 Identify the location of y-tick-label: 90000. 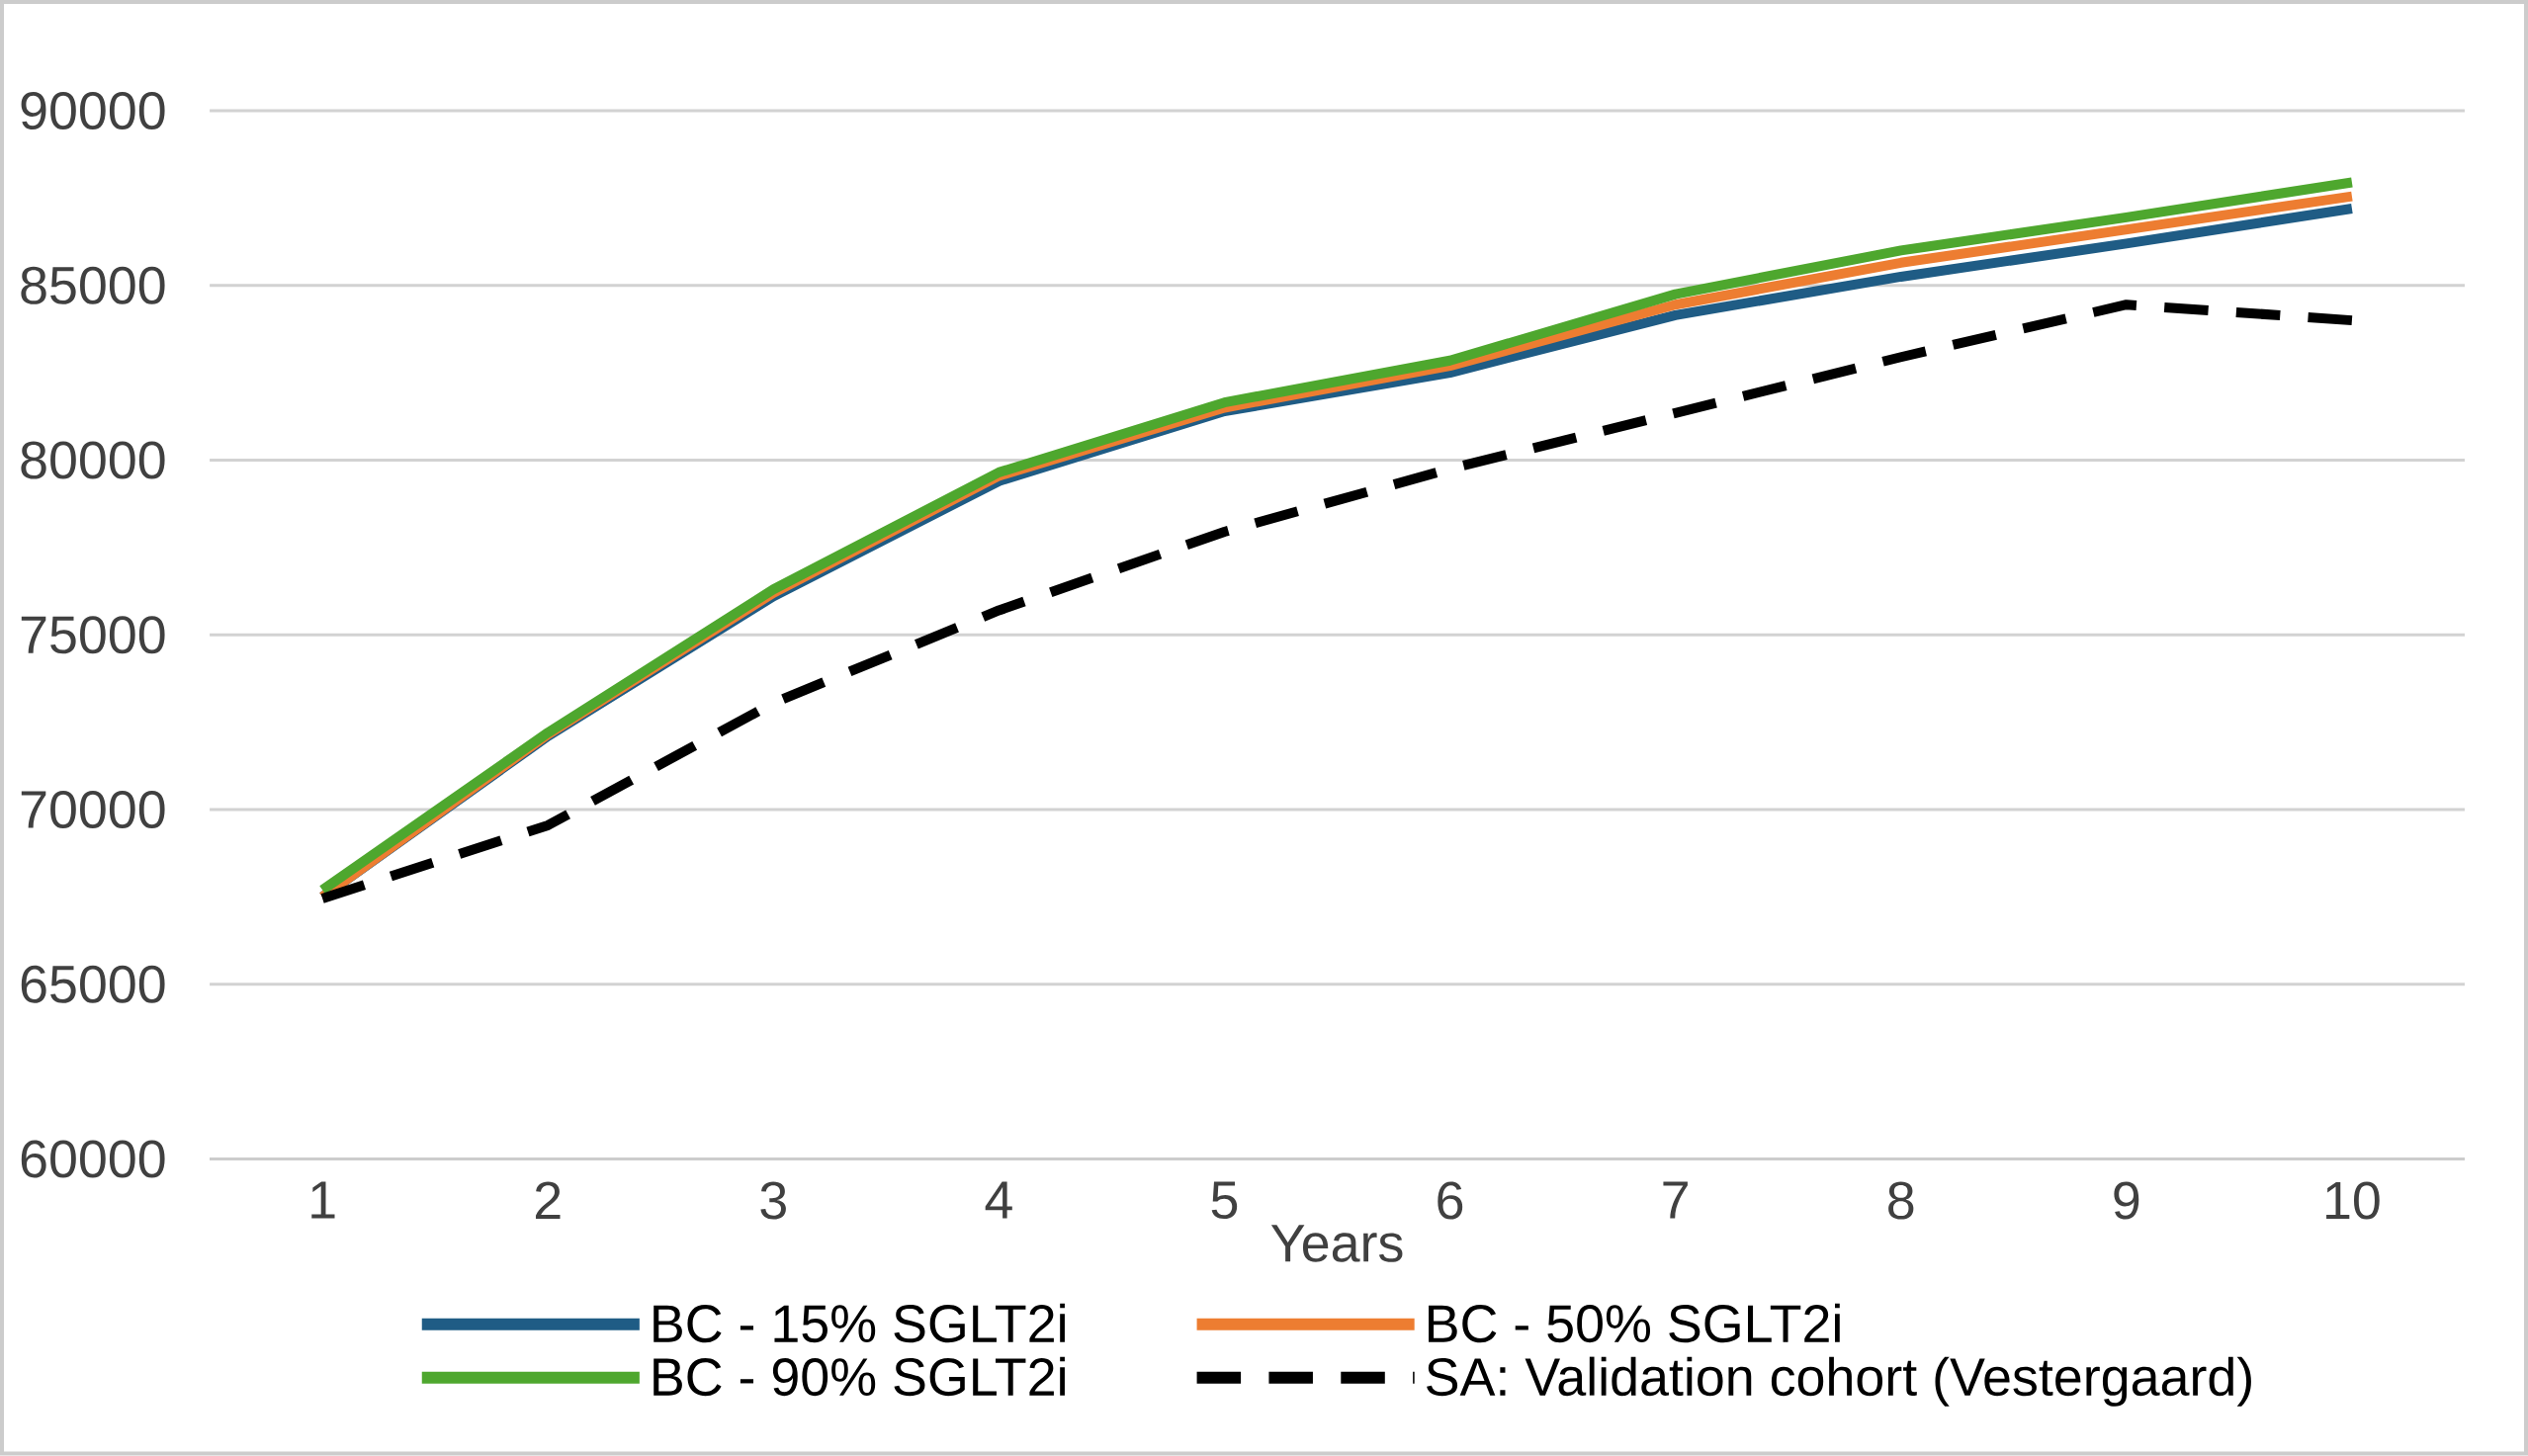
(93, 111).